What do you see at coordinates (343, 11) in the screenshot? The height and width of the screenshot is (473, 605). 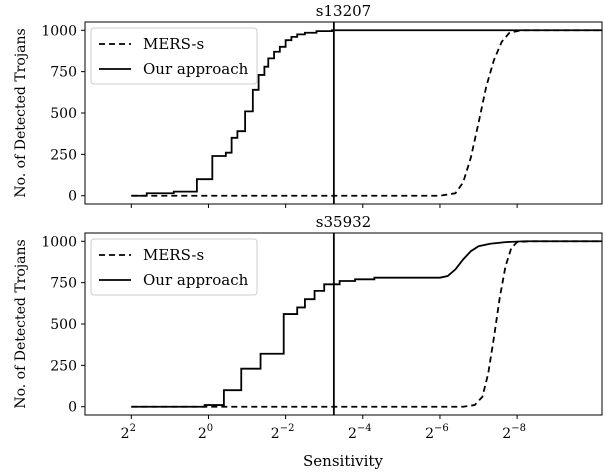 I see `panel-title: s13207` at bounding box center [343, 11].